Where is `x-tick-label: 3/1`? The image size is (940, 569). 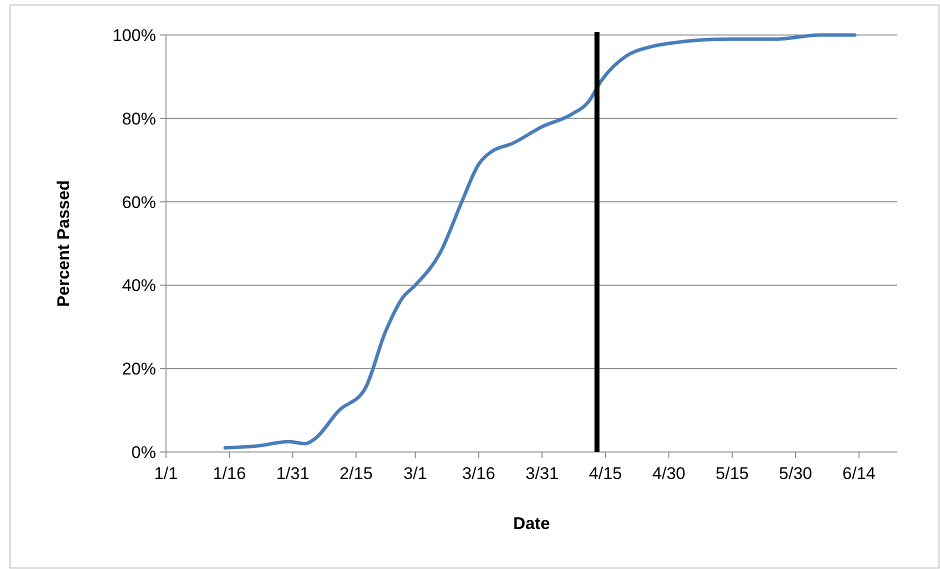
x-tick-label: 3/1 is located at coordinates (415, 473).